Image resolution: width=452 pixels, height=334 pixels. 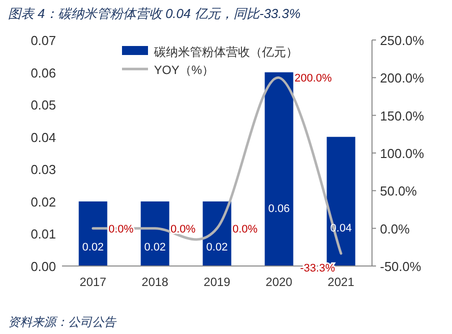 I want to click on y-tick-label: 0.03, so click(x=43, y=170).